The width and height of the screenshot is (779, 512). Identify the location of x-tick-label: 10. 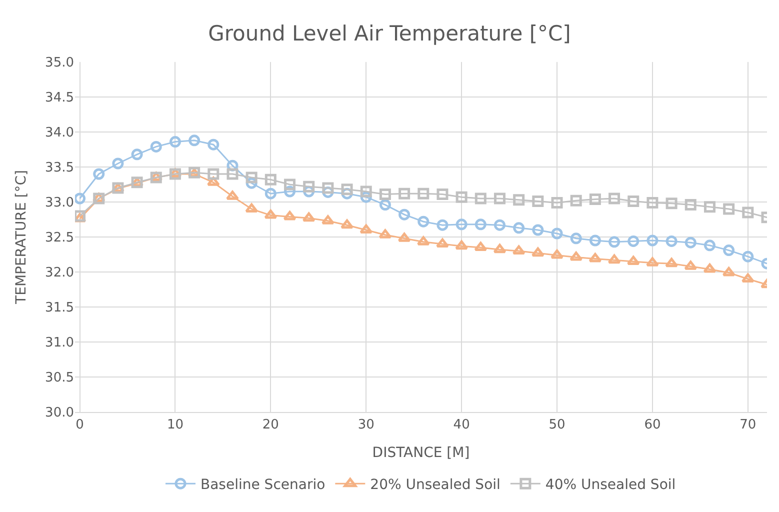
(175, 425).